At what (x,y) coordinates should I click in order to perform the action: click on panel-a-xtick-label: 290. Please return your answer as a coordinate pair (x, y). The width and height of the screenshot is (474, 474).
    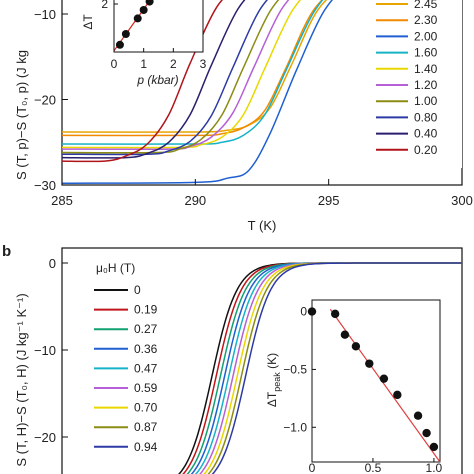
    Looking at the image, I should click on (195, 200).